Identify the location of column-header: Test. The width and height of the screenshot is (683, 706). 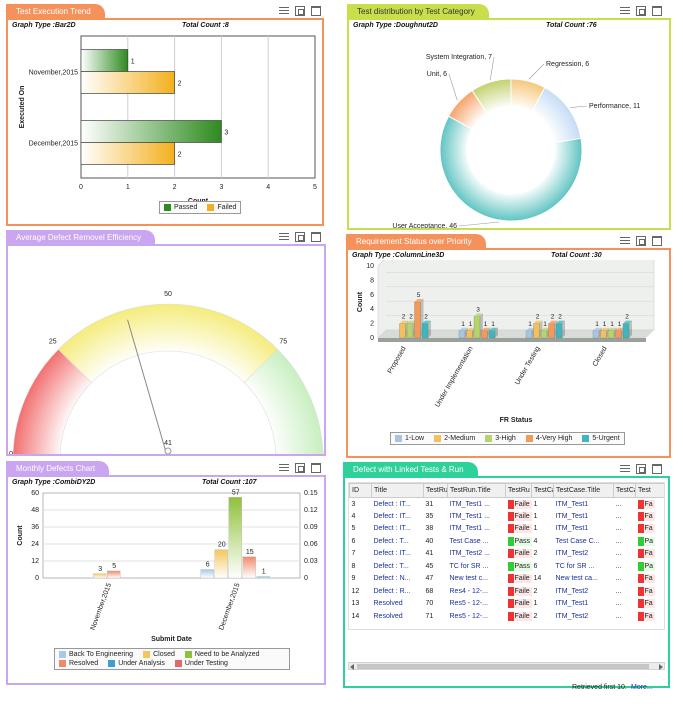
(649, 490).